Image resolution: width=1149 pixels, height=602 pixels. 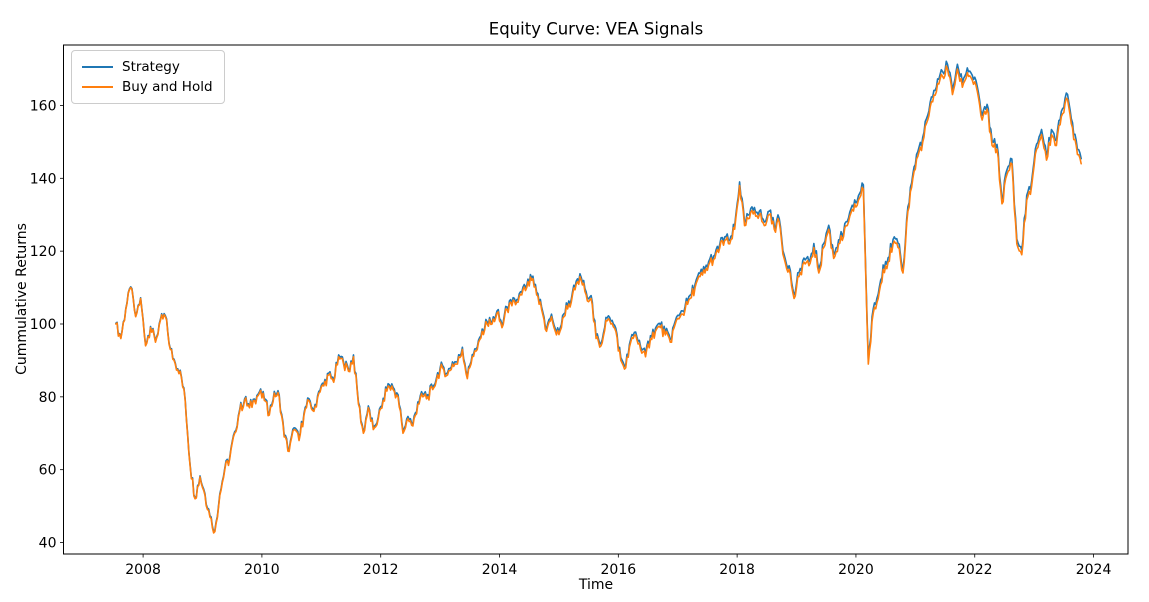 I want to click on strategy-line-swatch, so click(x=97, y=67).